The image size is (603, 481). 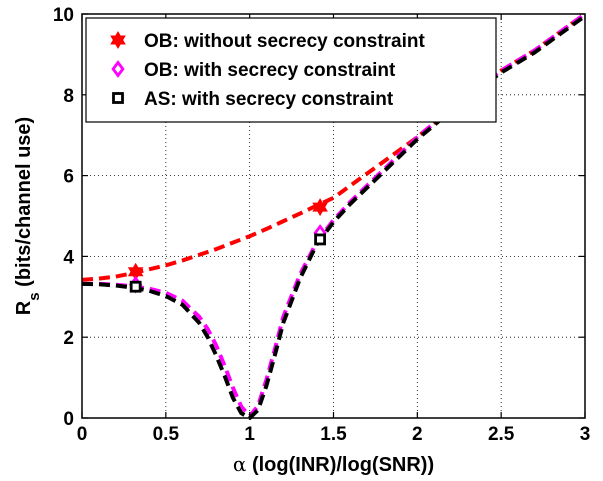 What do you see at coordinates (68, 177) in the screenshot?
I see `y-tick-label: 6` at bounding box center [68, 177].